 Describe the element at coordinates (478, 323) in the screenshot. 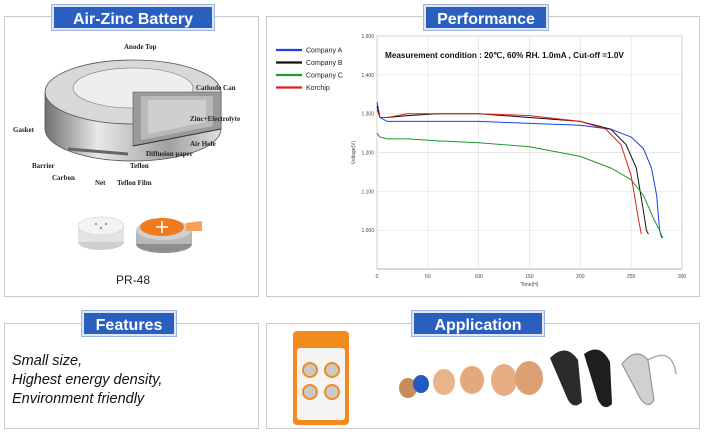

I see `application-panel-title: Application` at that location.